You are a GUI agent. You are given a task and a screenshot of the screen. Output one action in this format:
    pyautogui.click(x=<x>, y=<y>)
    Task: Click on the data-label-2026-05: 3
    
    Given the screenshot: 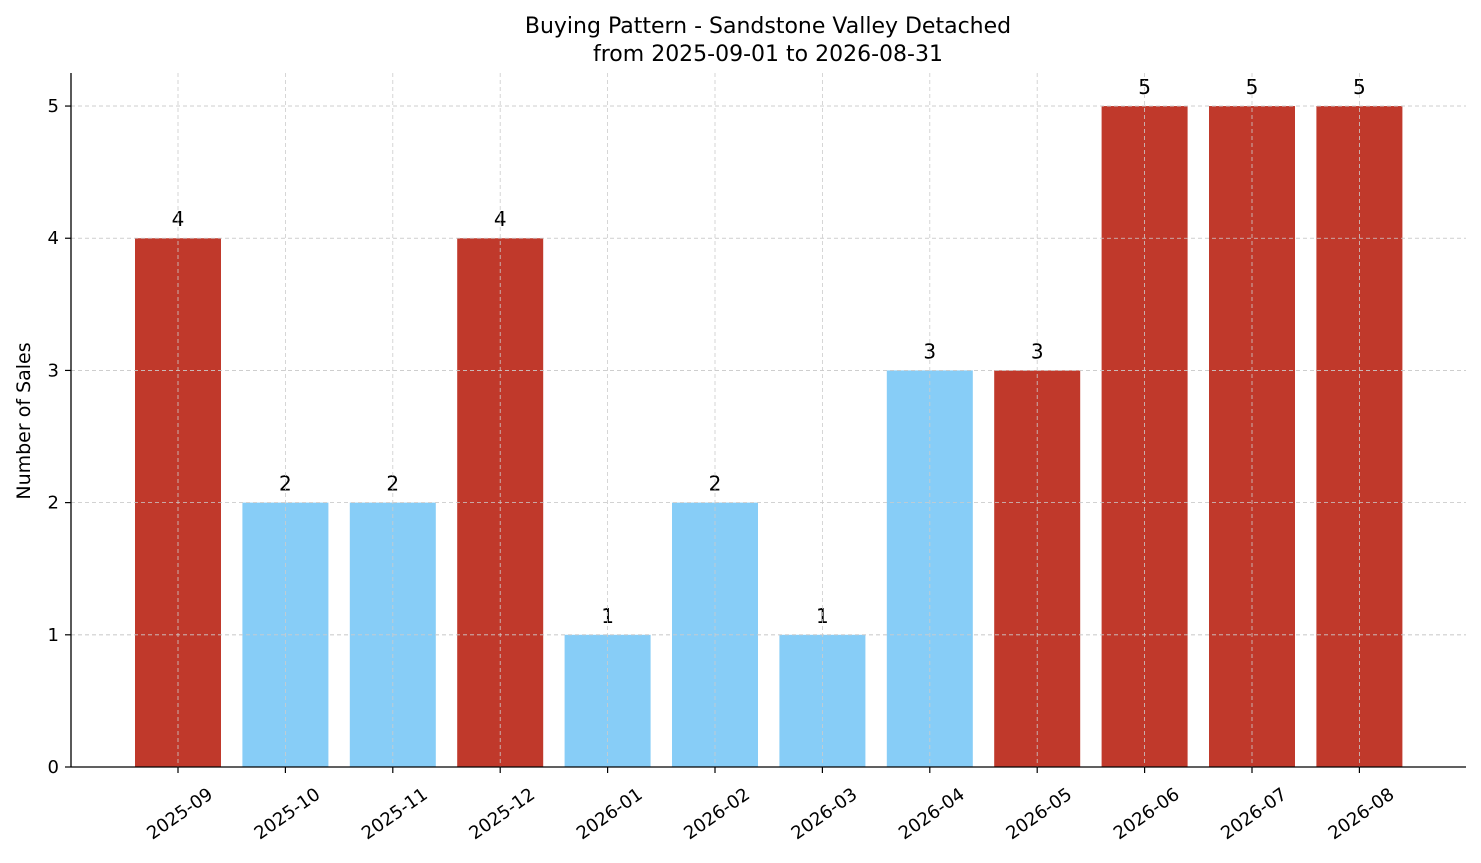 What is the action you would take?
    pyautogui.click(x=1037, y=351)
    